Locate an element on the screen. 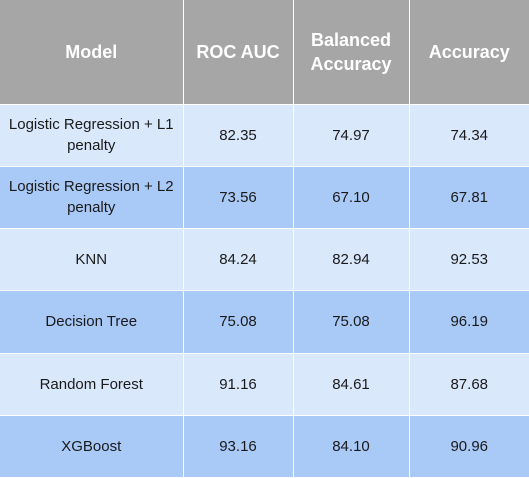  accuracy-cell: 92.53 is located at coordinates (469, 260).